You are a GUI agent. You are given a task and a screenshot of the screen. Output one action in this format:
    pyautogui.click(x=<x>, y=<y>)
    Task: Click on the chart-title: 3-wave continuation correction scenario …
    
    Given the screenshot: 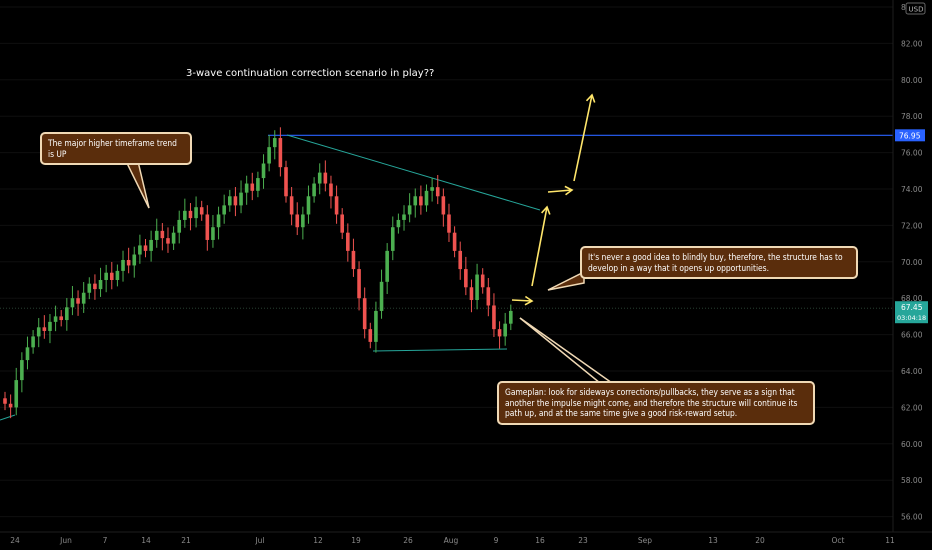 What is the action you would take?
    pyautogui.click(x=310, y=73)
    